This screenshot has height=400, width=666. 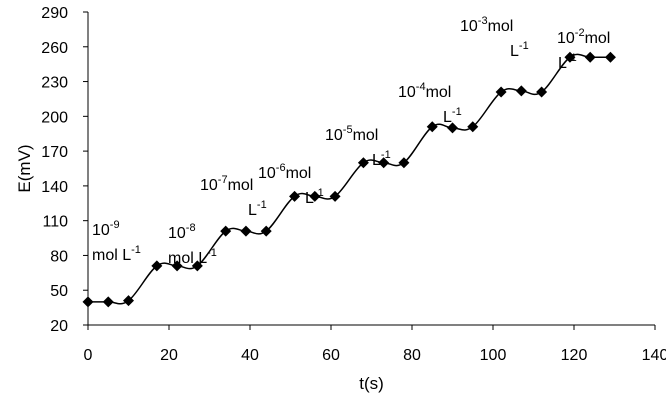 What do you see at coordinates (424, 91) in the screenshot?
I see `concentration-label: 10-4mol` at bounding box center [424, 91].